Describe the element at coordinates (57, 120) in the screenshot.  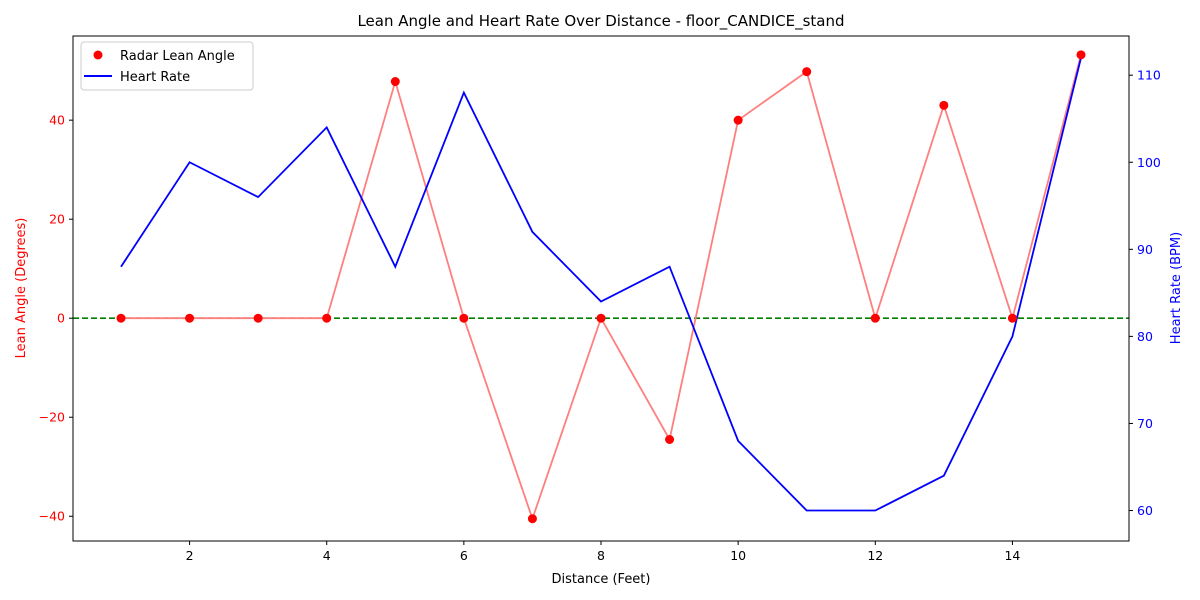
I see `left-y-tick-label: 40` at that location.